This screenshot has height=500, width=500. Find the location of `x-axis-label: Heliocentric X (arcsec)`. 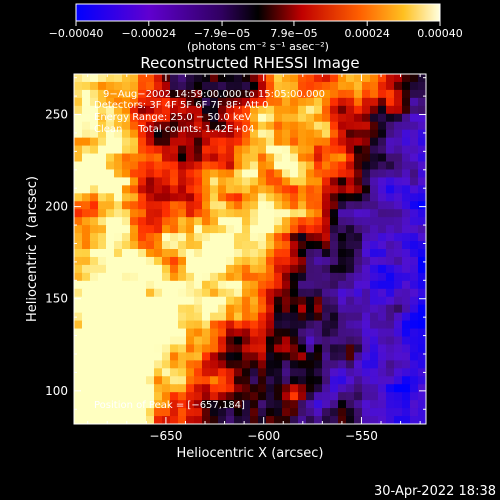

x-axis-label: Heliocentric X (arcsec) is located at coordinates (250, 453).